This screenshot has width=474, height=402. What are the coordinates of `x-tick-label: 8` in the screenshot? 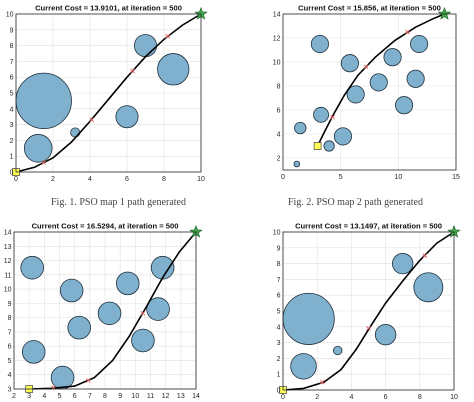 It's located at (105, 396).